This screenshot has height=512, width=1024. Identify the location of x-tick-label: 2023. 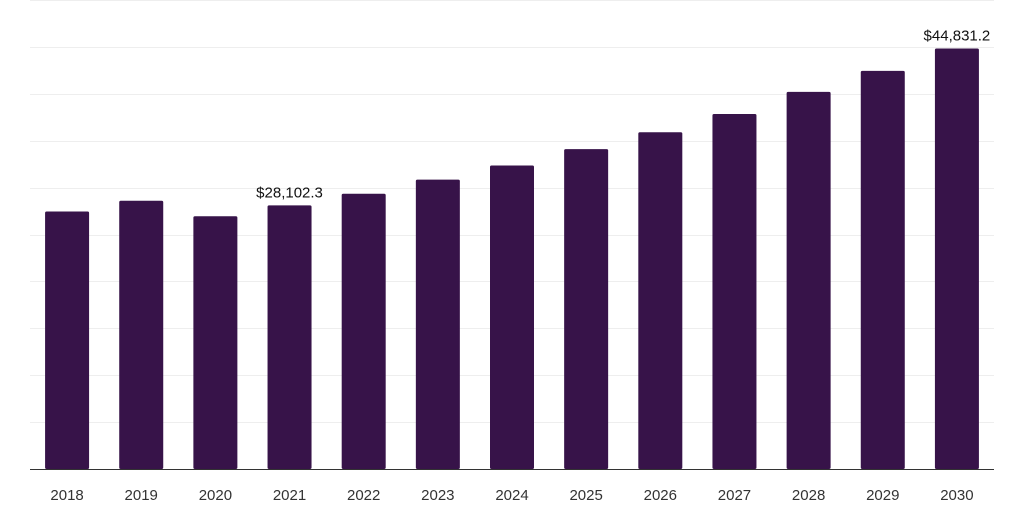
(437, 495).